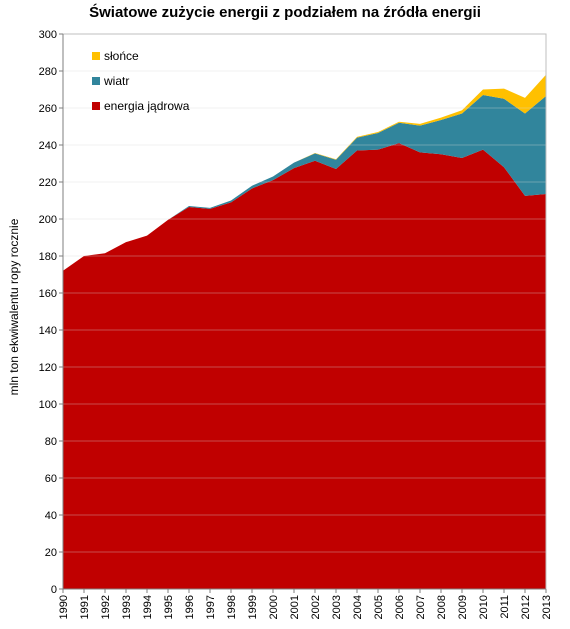 This screenshot has width=570, height=629. I want to click on x-tick-label: 1999, so click(253, 607).